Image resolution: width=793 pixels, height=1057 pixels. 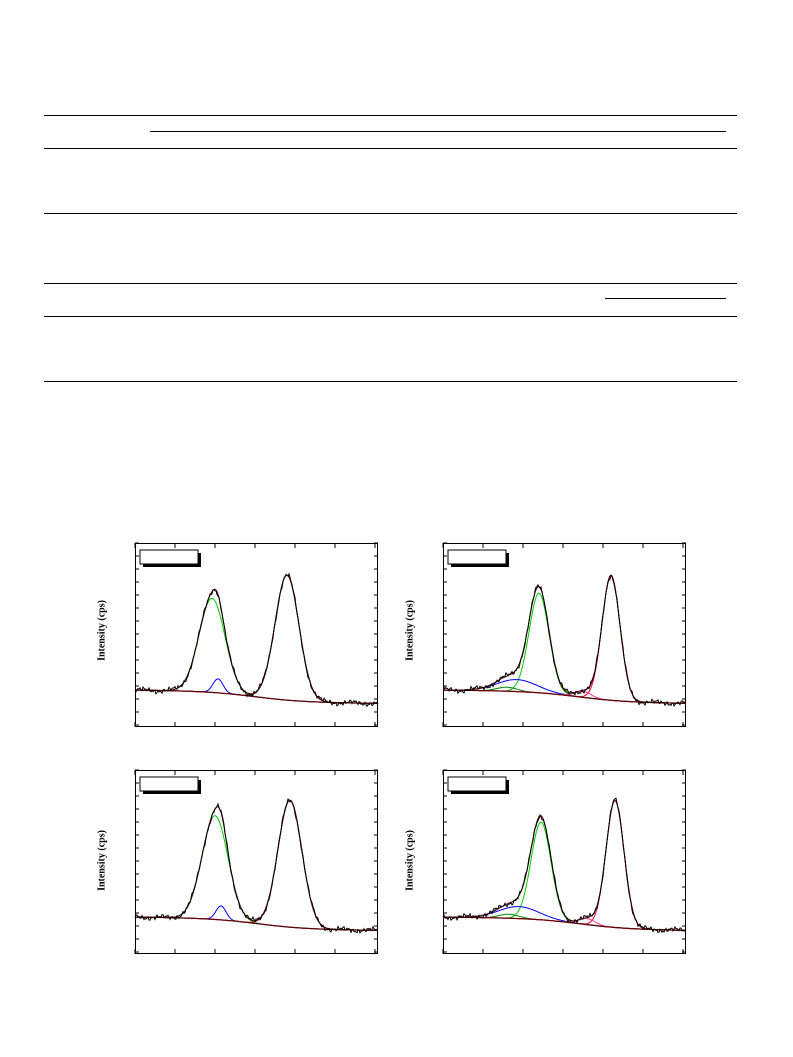 I want to click on background, so click(x=564, y=696).